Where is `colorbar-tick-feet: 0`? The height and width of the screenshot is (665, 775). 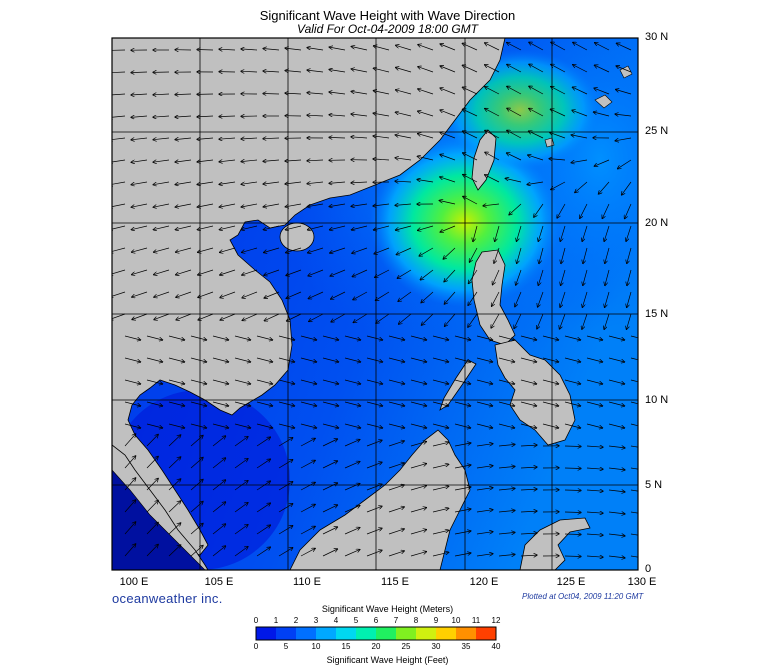 colorbar-tick-feet: 0 is located at coordinates (256, 646).